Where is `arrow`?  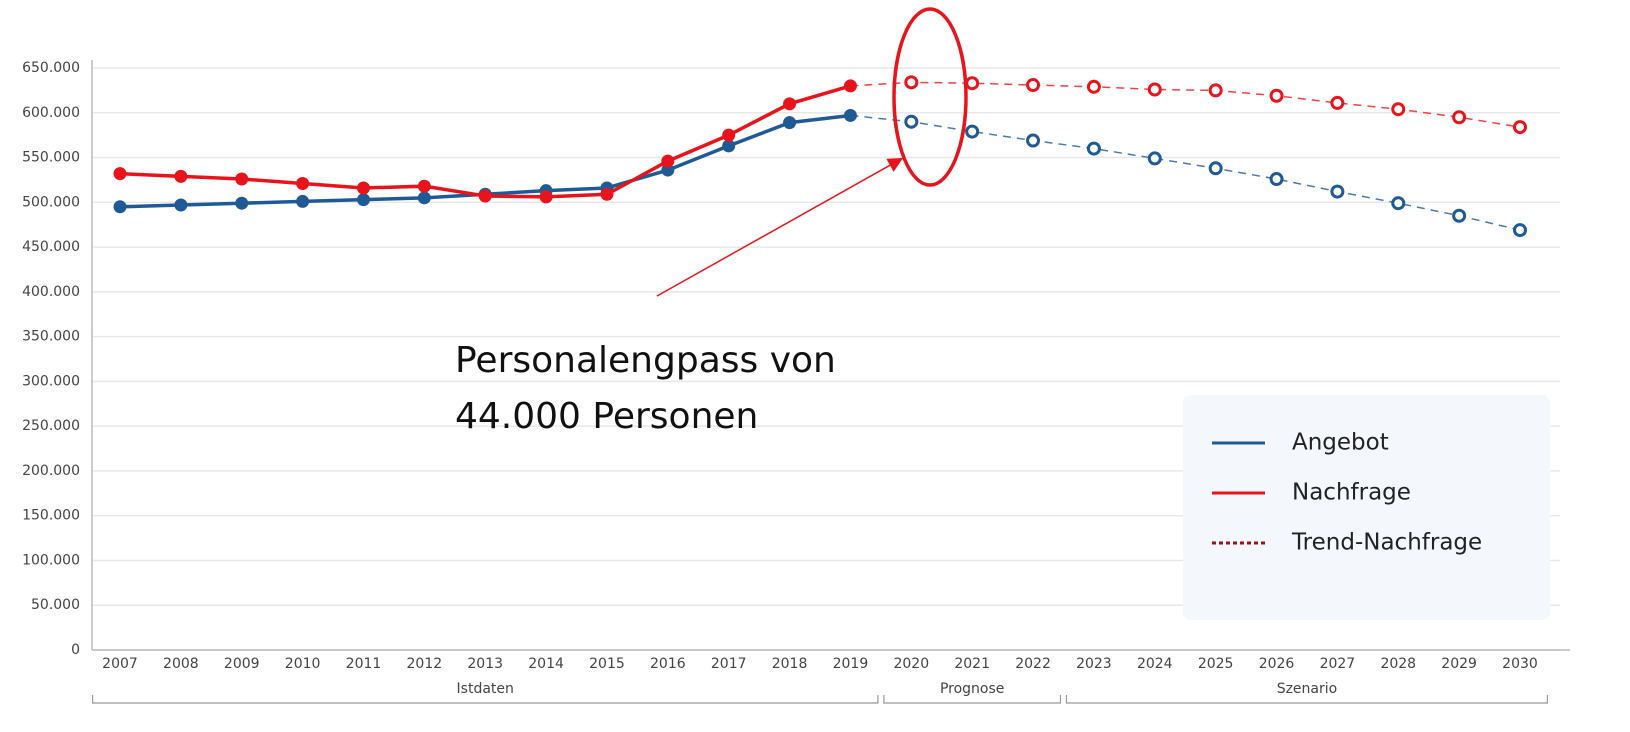 arrow is located at coordinates (780, 227).